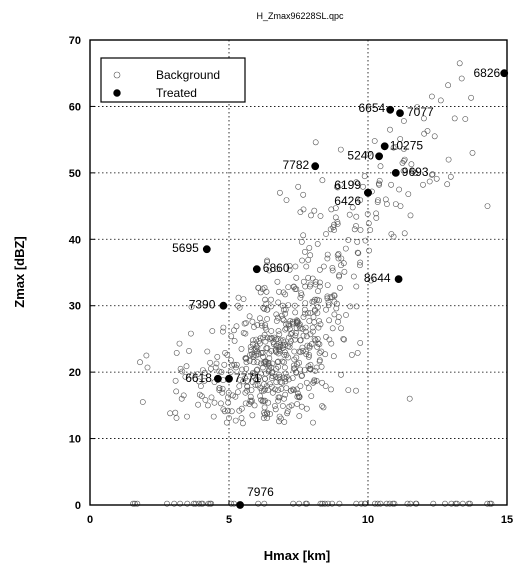 Image resolution: width=514 pixels, height=568 pixels. I want to click on x-tick-label: 5, so click(229, 520).